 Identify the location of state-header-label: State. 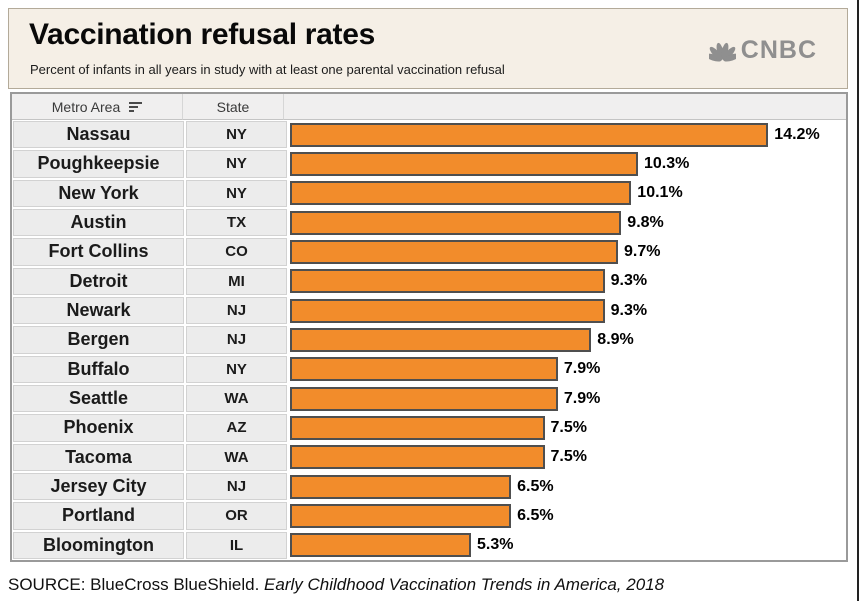
(233, 106).